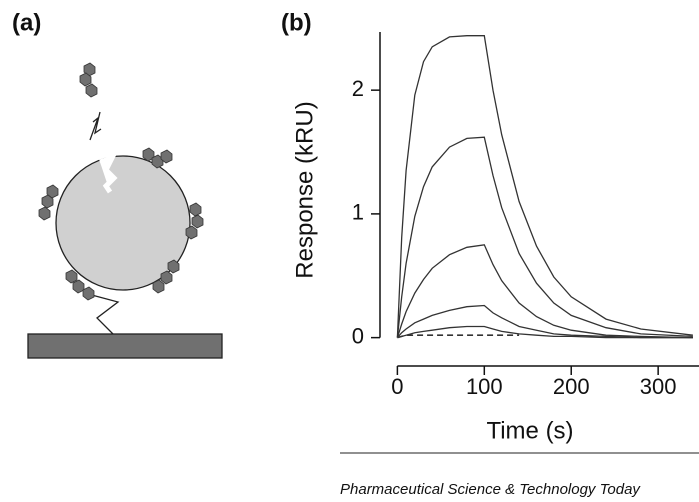 The image size is (699, 502). I want to click on surface, so click(125, 346).